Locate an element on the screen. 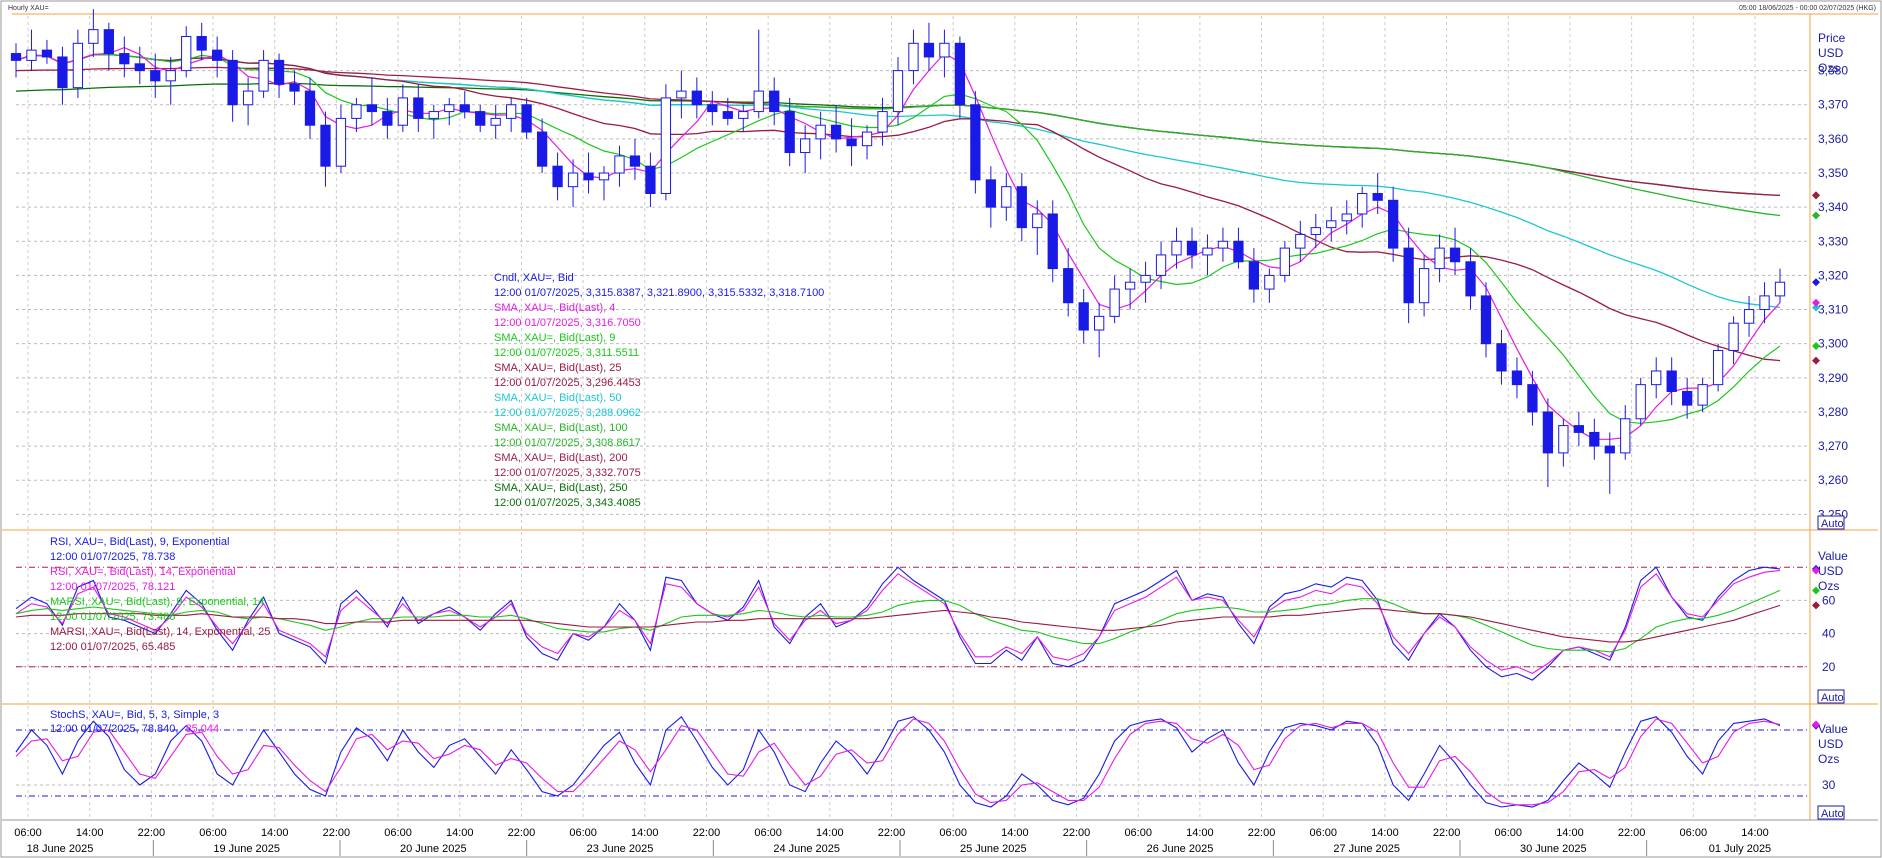 This screenshot has width=1882, height=858. day-tick-label: 25 June 2025 is located at coordinates (993, 849).